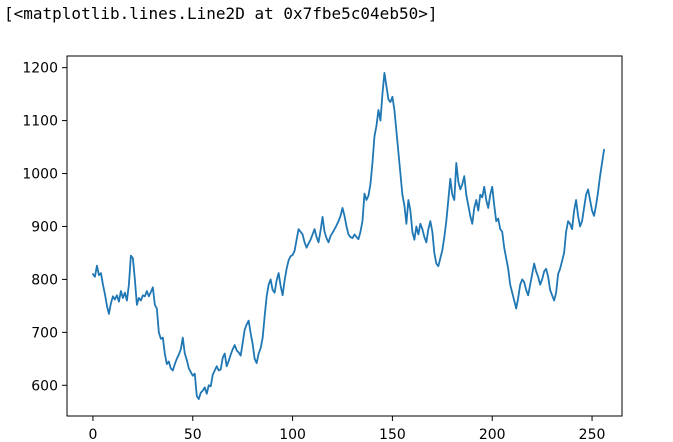  I want to click on x-tick-label: 200, so click(492, 434).